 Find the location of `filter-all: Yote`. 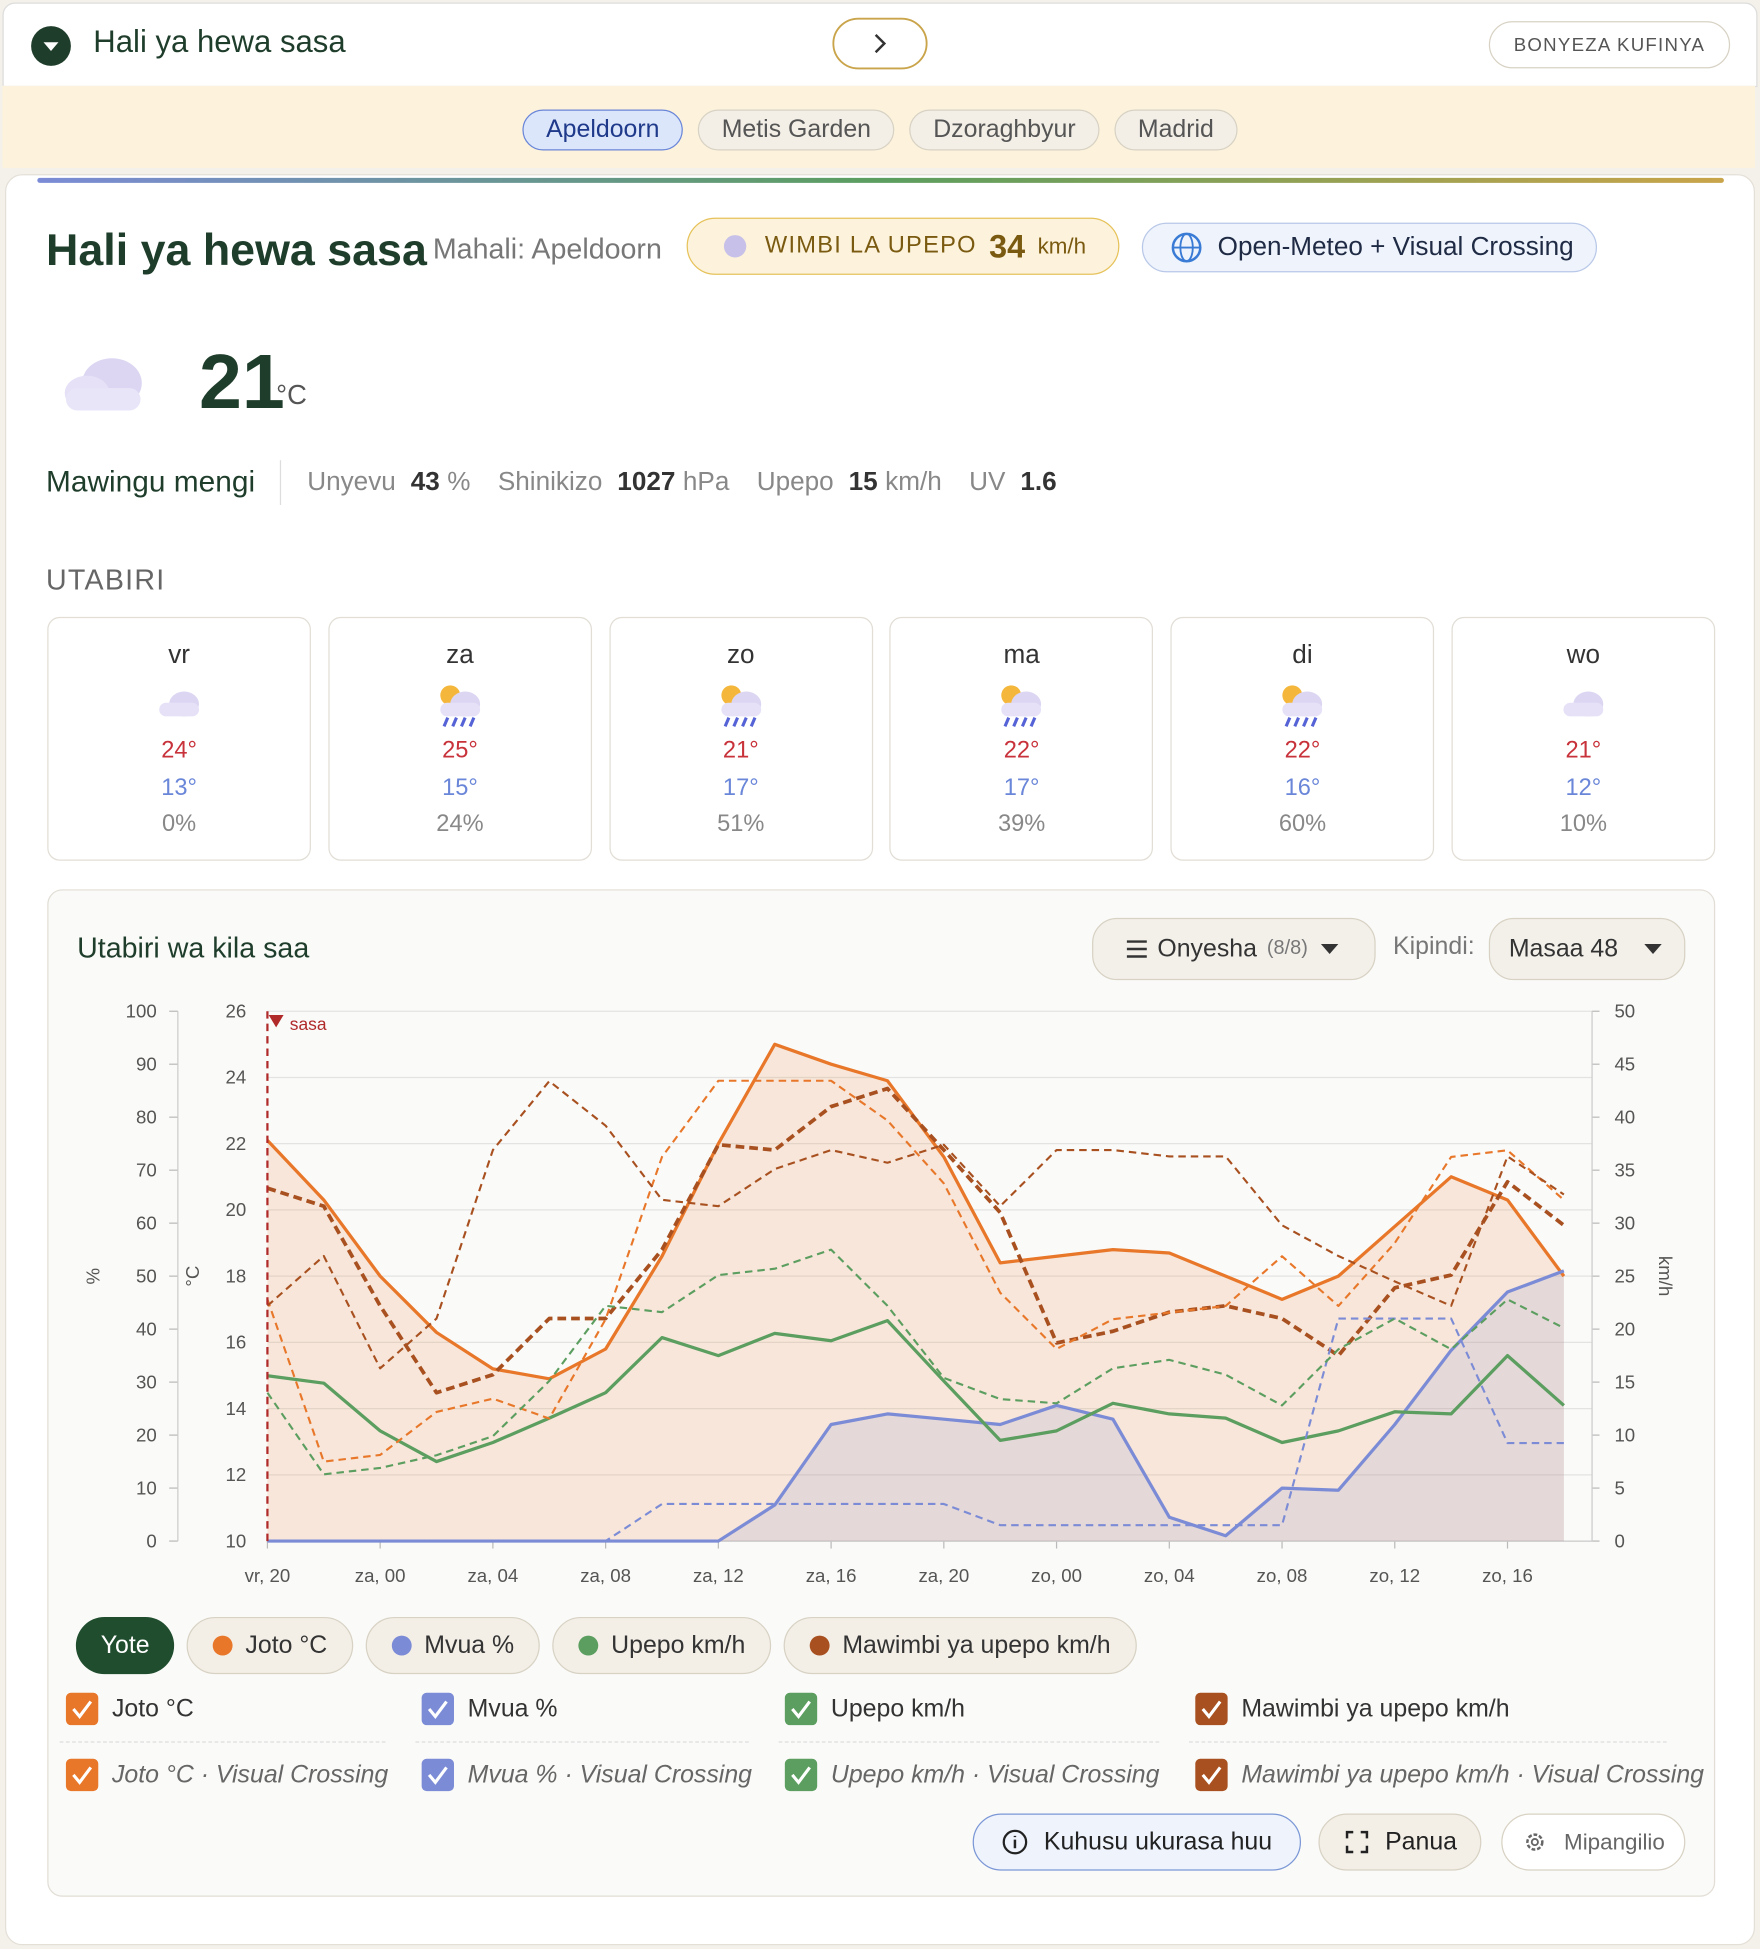

filter-all: Yote is located at coordinates (125, 1645).